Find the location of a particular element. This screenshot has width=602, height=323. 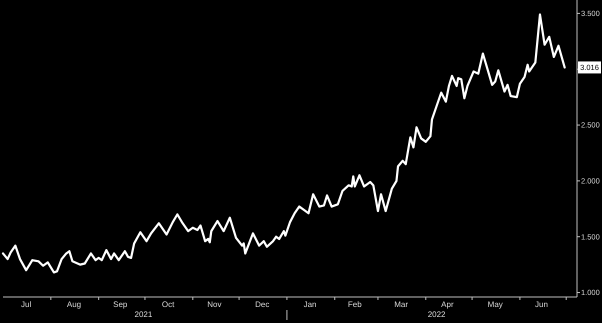

x-tick-label: Apr is located at coordinates (447, 304).